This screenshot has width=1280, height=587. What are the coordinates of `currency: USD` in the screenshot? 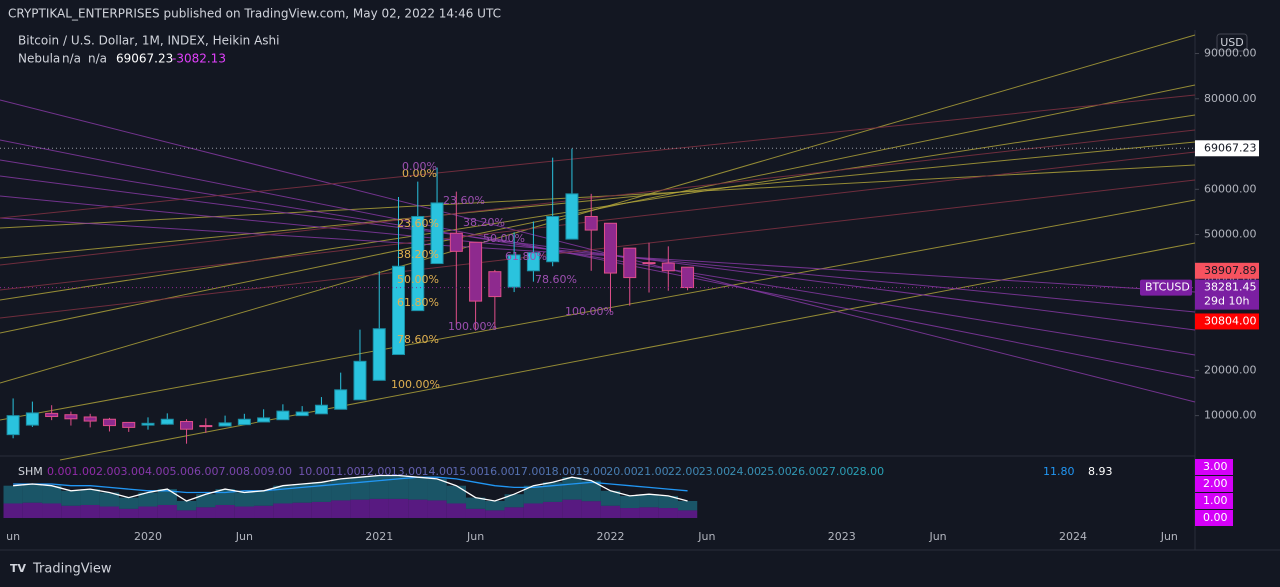 It's located at (1232, 42).